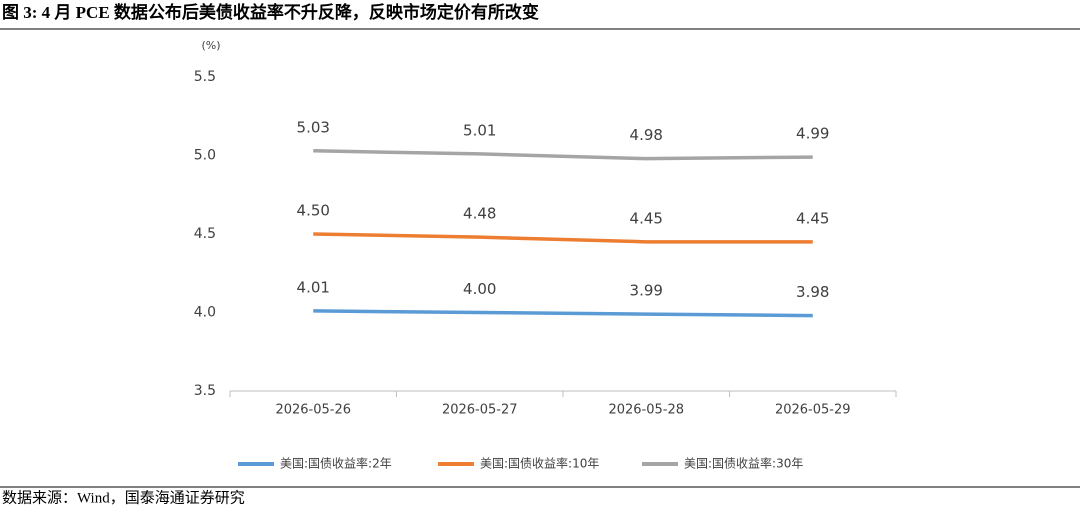 Image resolution: width=1080 pixels, height=514 pixels. I want to click on source-note: 数据来源：Wind，国泰海通证券研究, so click(123, 497).